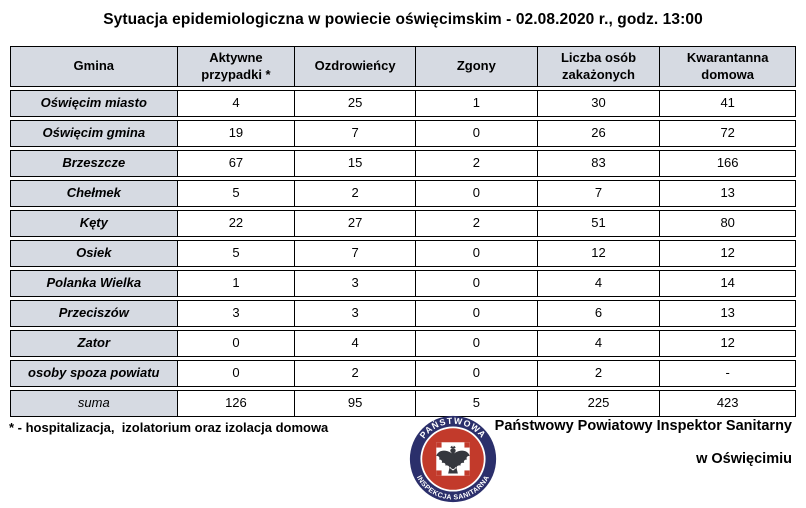  I want to click on row-label: Oświęcim gmina, so click(94, 133).